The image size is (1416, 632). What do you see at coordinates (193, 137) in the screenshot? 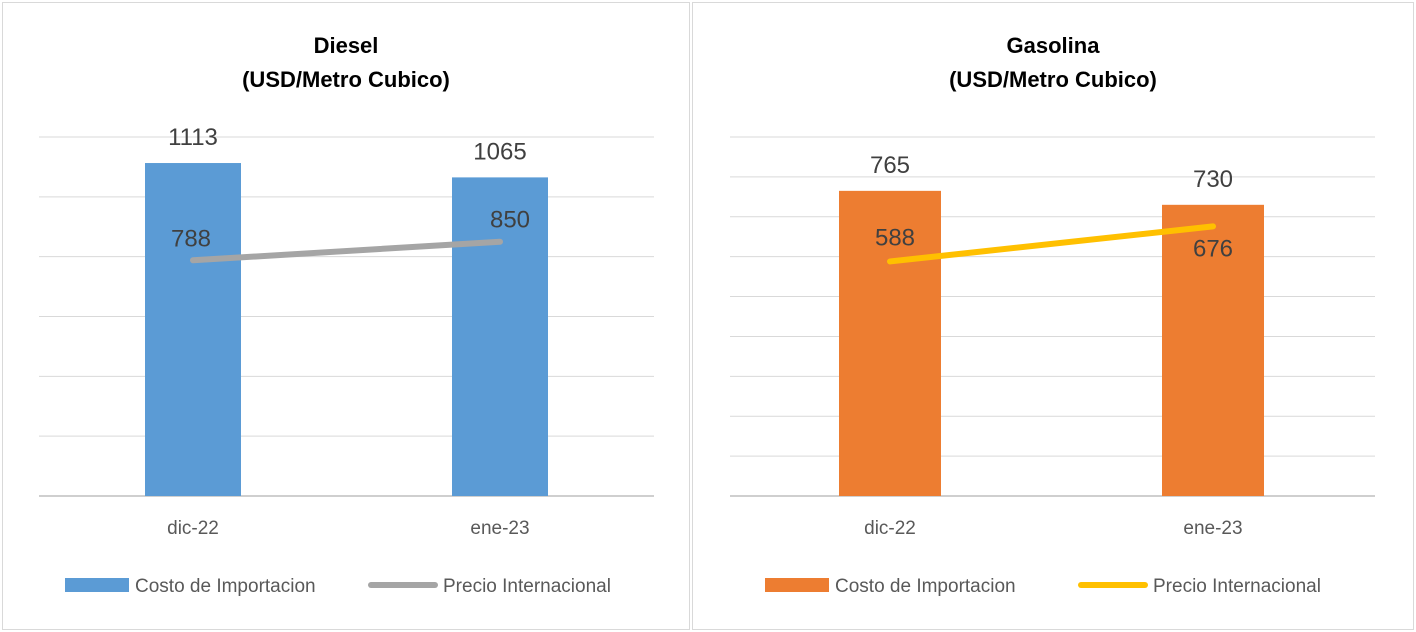
I see `bar-data-label: 1113` at bounding box center [193, 137].